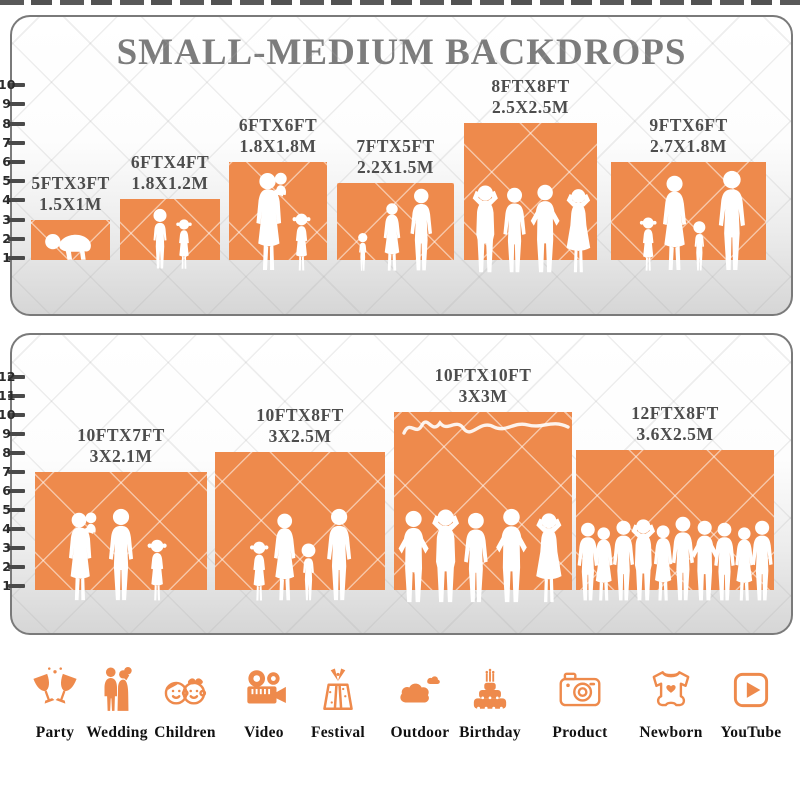 This screenshot has width=800, height=800. I want to click on size-meters: 2.2X1.5M, so click(395, 167).